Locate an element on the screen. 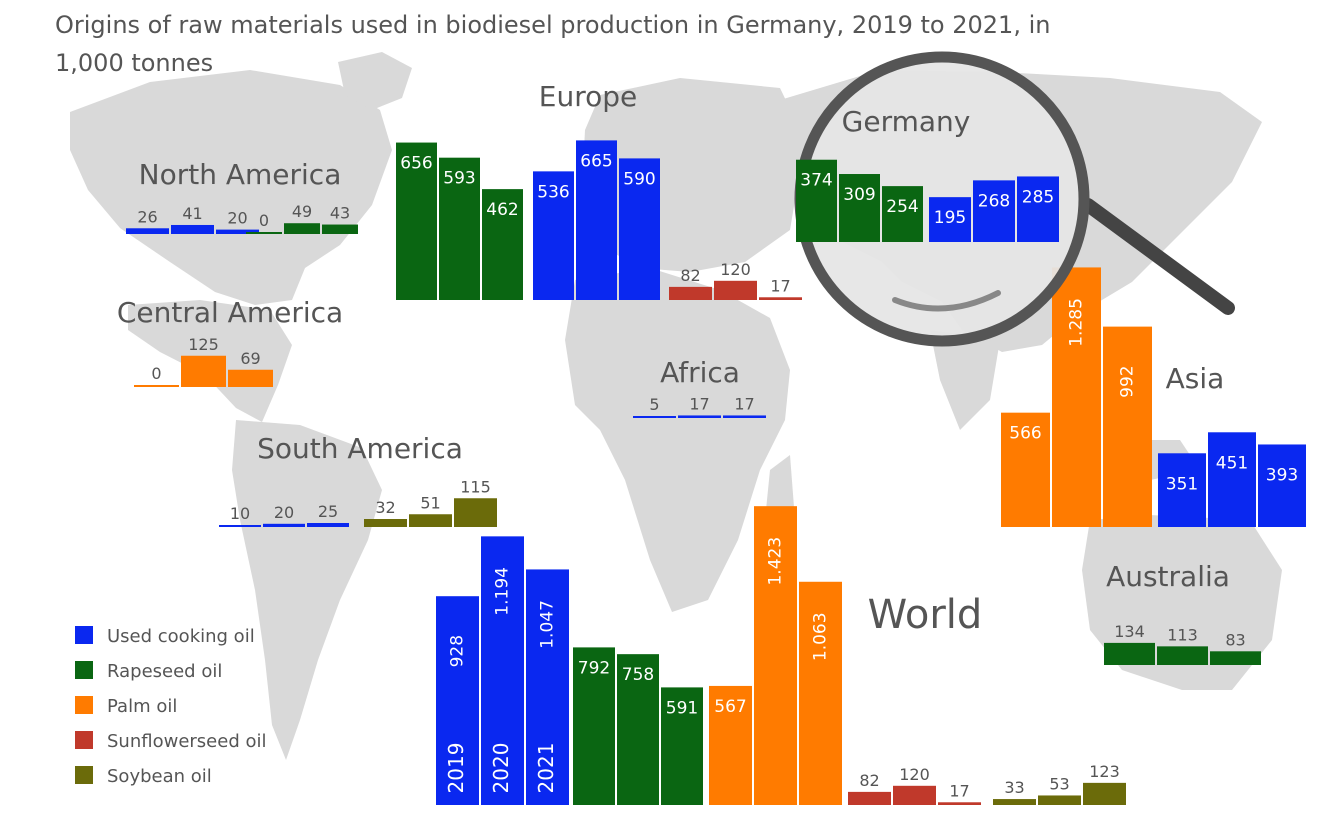 This screenshot has width=1327, height=821. europe-used-cooking-oil: 536 665 590 is located at coordinates (596, 220).